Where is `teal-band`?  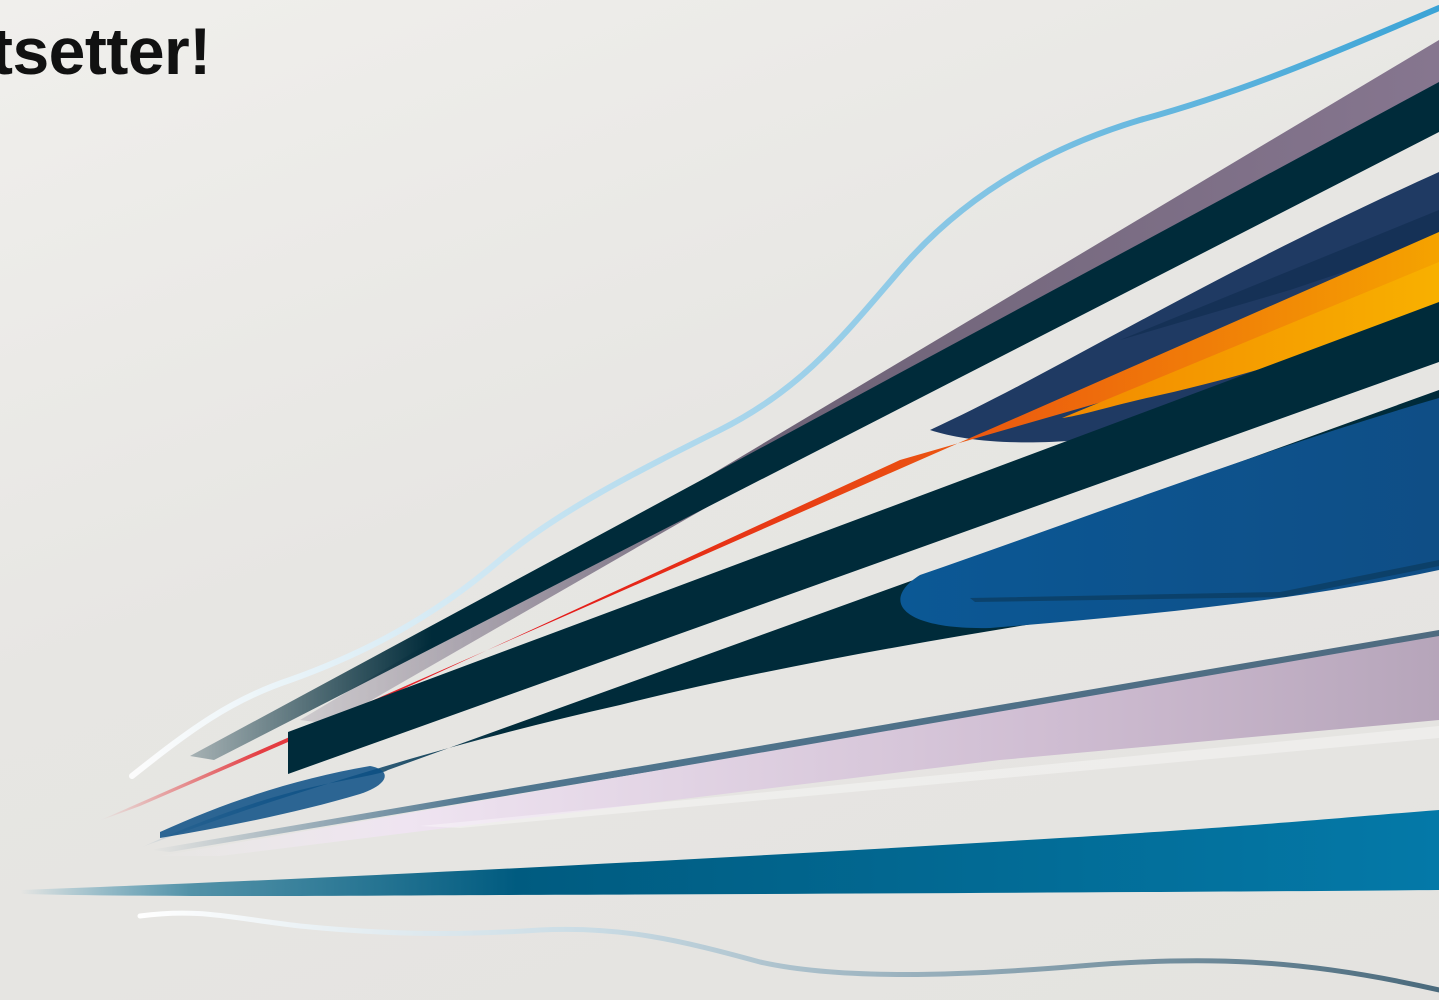 teal-band is located at coordinates (729, 853).